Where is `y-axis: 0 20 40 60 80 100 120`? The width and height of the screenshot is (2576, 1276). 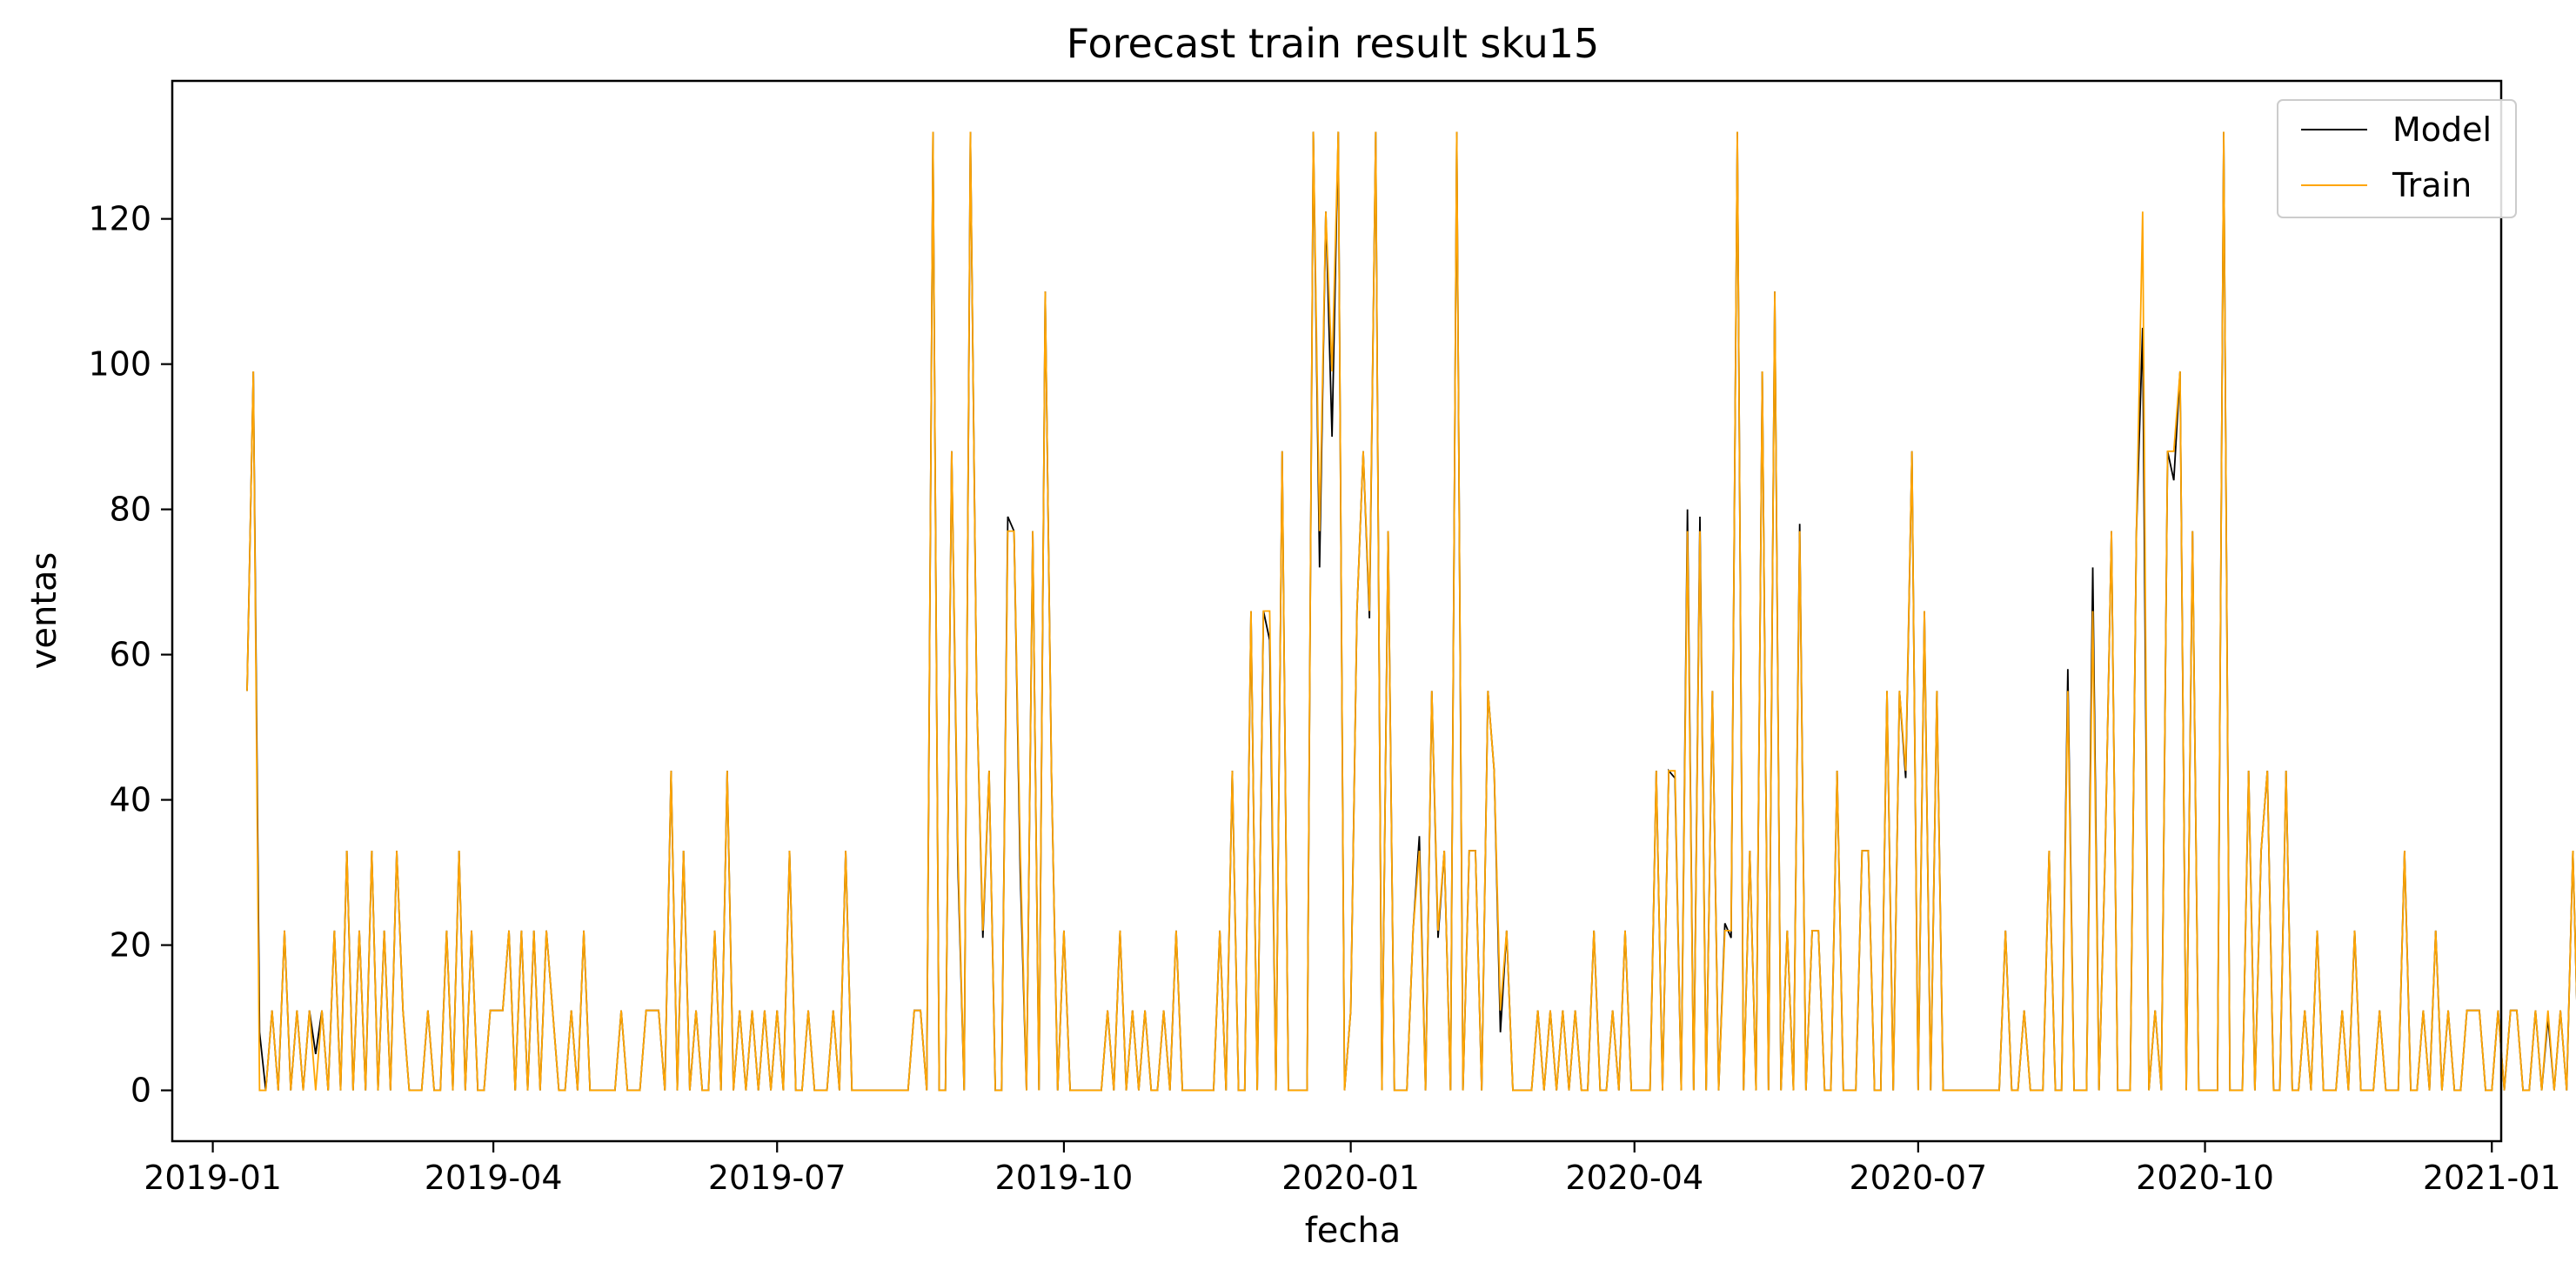
y-axis: 0 20 40 60 80 100 120 is located at coordinates (130, 655).